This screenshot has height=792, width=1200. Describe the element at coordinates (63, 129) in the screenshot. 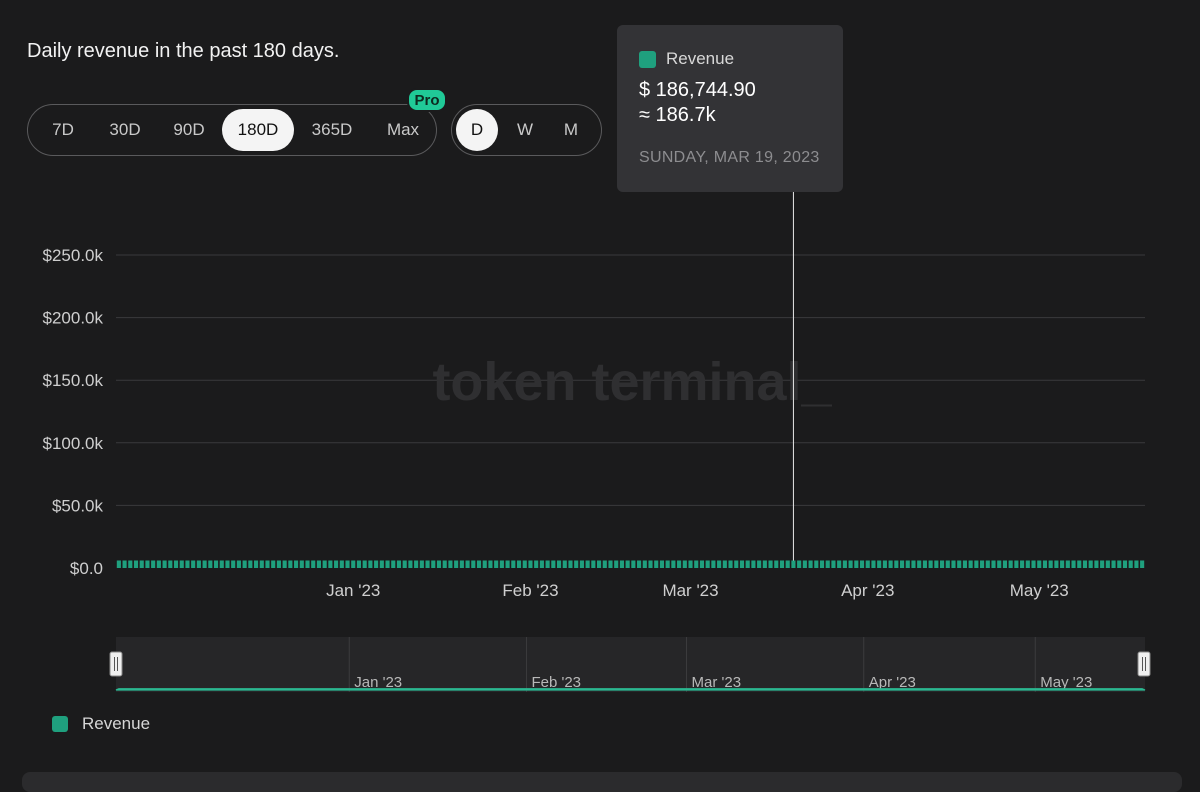

I see `range-7d-button: 7D` at that location.